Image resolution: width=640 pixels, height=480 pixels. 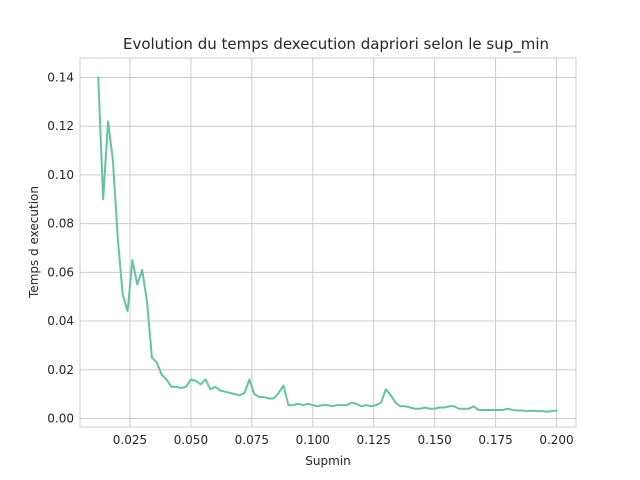 What do you see at coordinates (60, 321) in the screenshot?
I see `y-tick-label: 0.04` at bounding box center [60, 321].